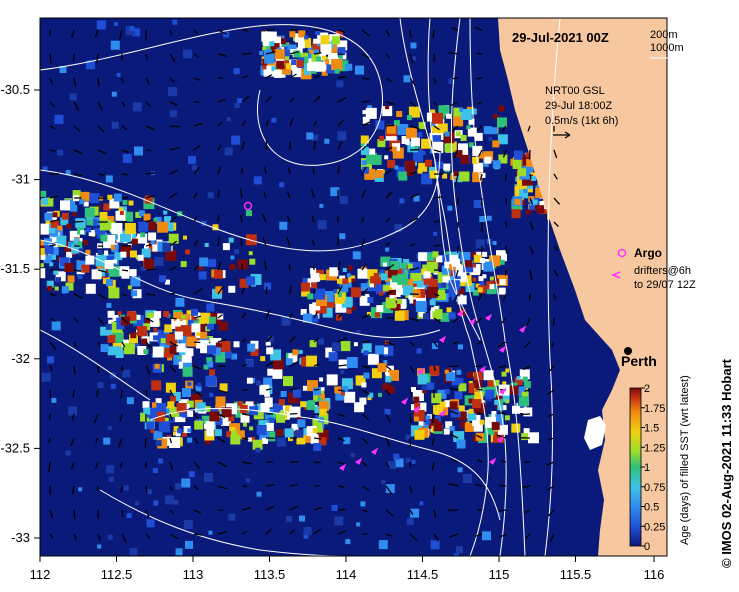  I want to click on x-tick-label: 114, so click(346, 574).